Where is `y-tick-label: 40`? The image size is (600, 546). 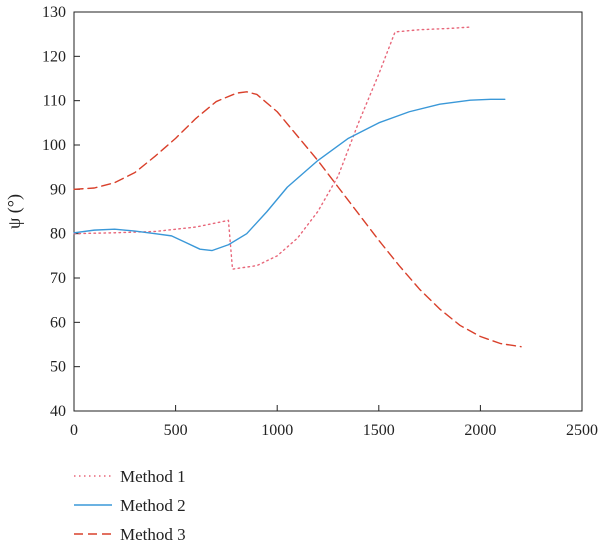 y-tick-label: 40 is located at coordinates (58, 411).